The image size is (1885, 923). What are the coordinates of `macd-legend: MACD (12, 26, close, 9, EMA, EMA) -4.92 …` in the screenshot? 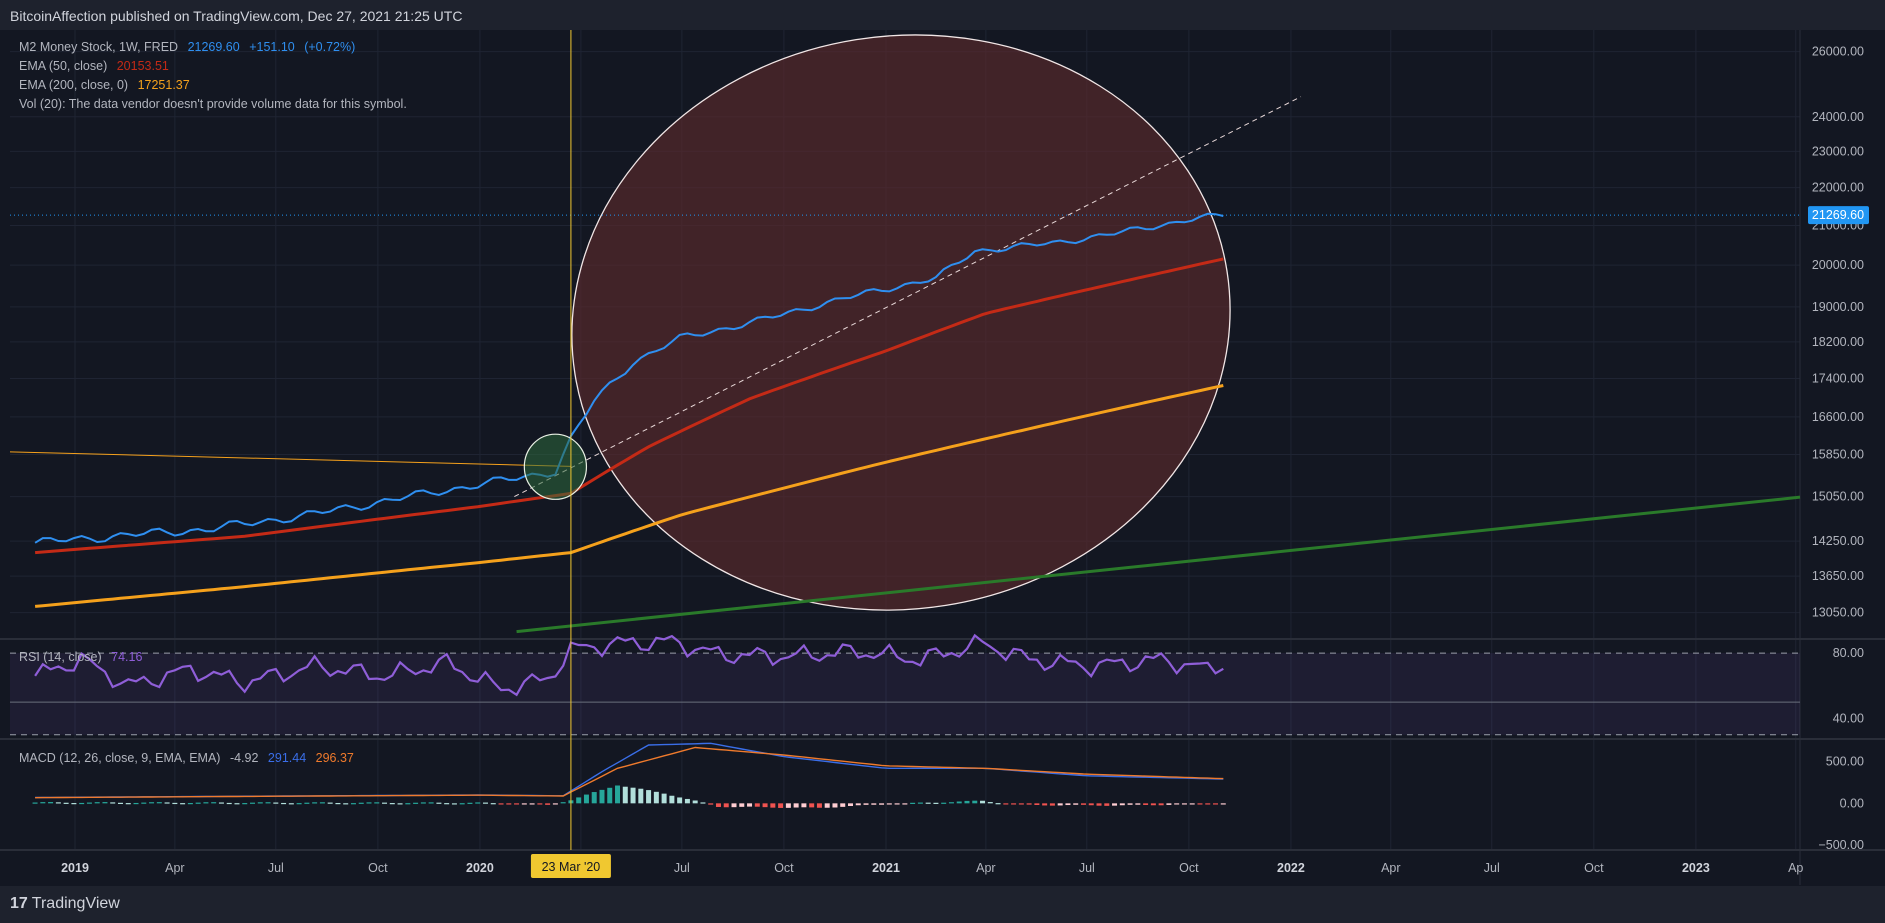 It's located at (189, 758).